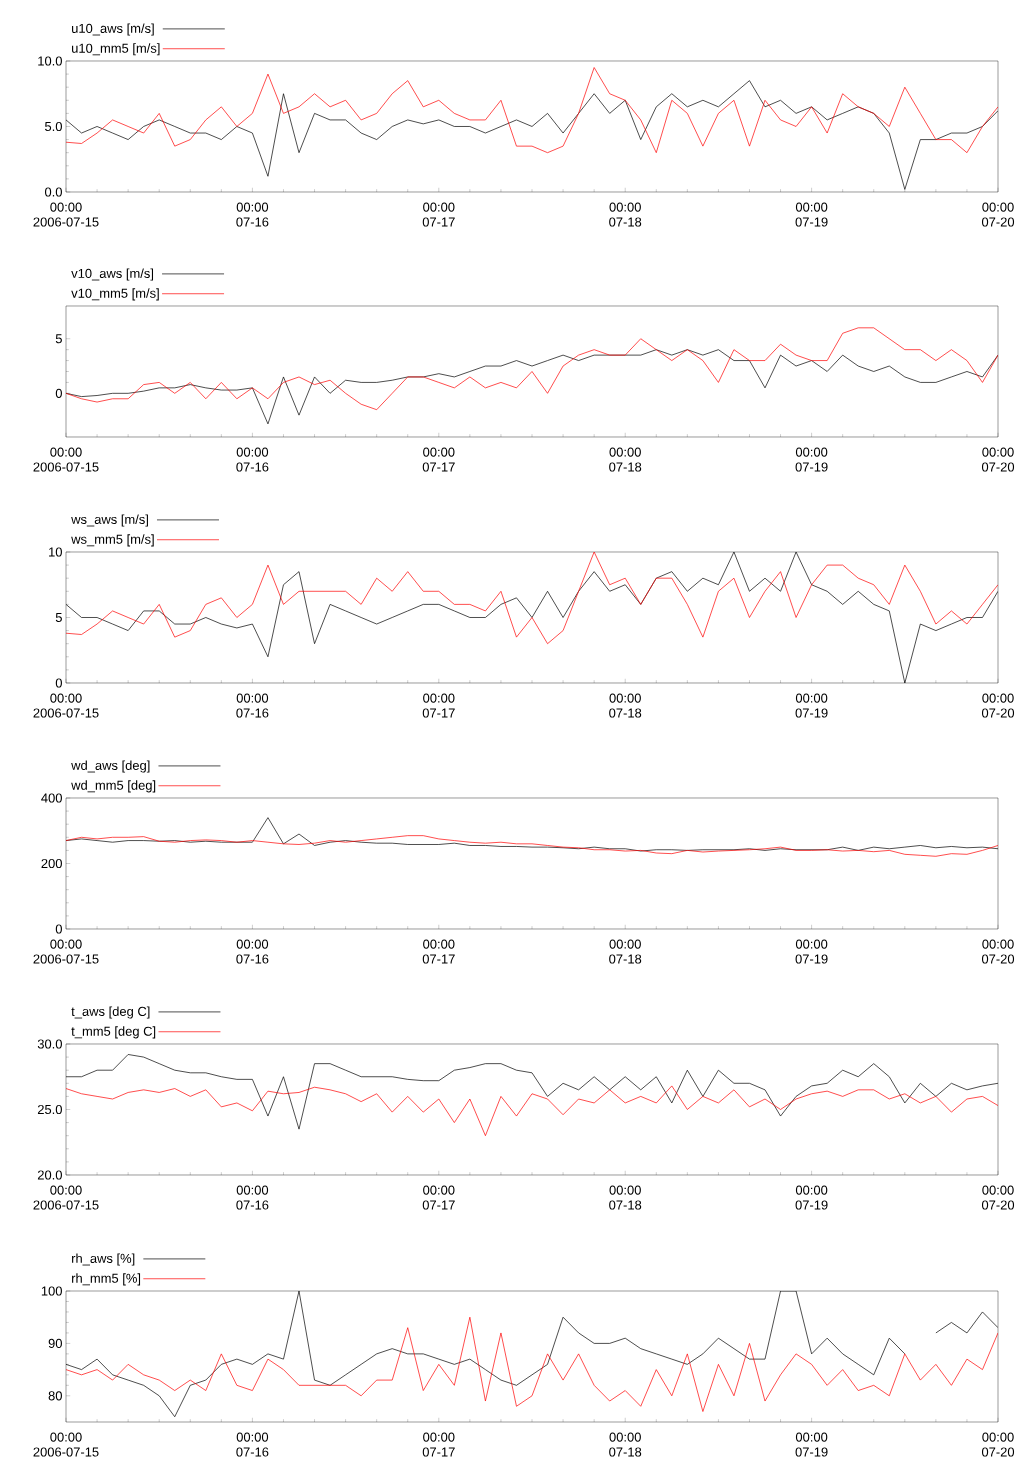 This screenshot has width=1029, height=1478. I want to click on legend-label: t_aws [deg C], so click(110, 1012).